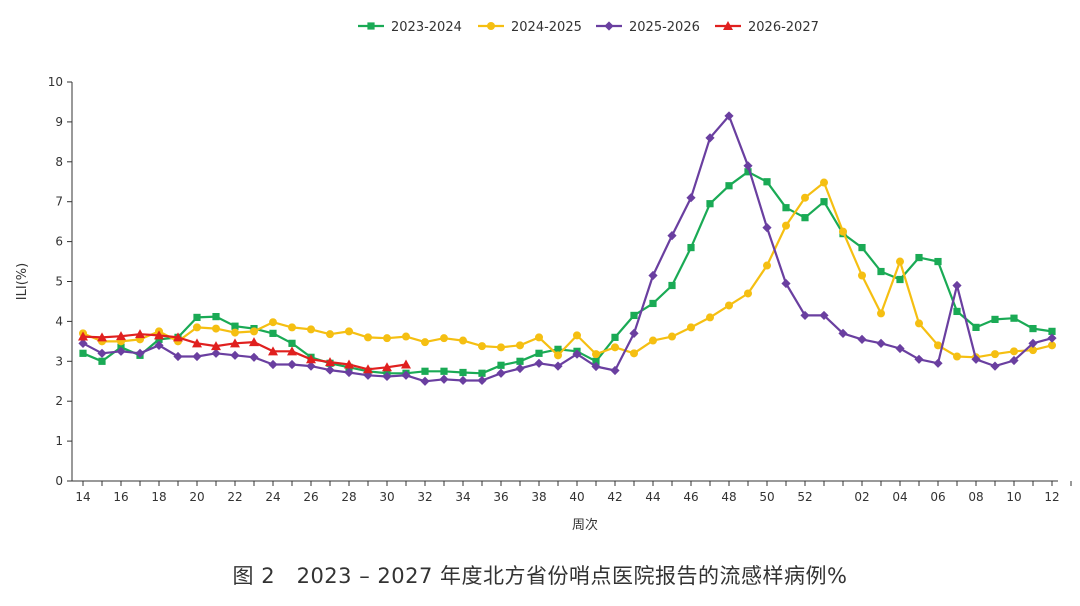 The height and width of the screenshot is (606, 1080). Describe the element at coordinates (652, 497) in the screenshot. I see `x-tick-label: 44` at that location.